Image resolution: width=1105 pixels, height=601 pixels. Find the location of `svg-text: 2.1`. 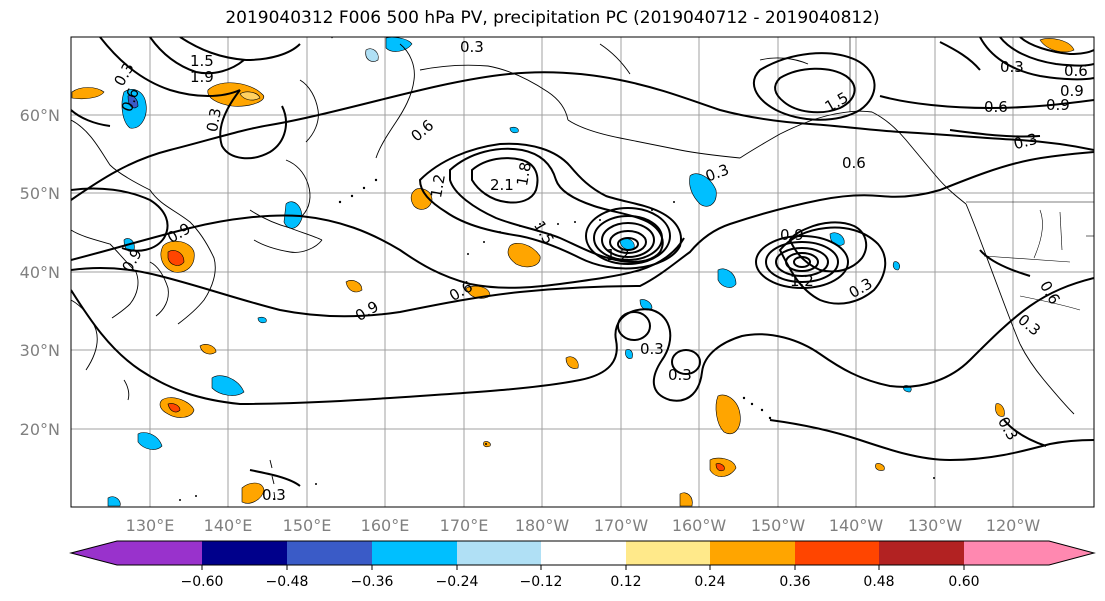

svg-text: 2.1 is located at coordinates (502, 185).